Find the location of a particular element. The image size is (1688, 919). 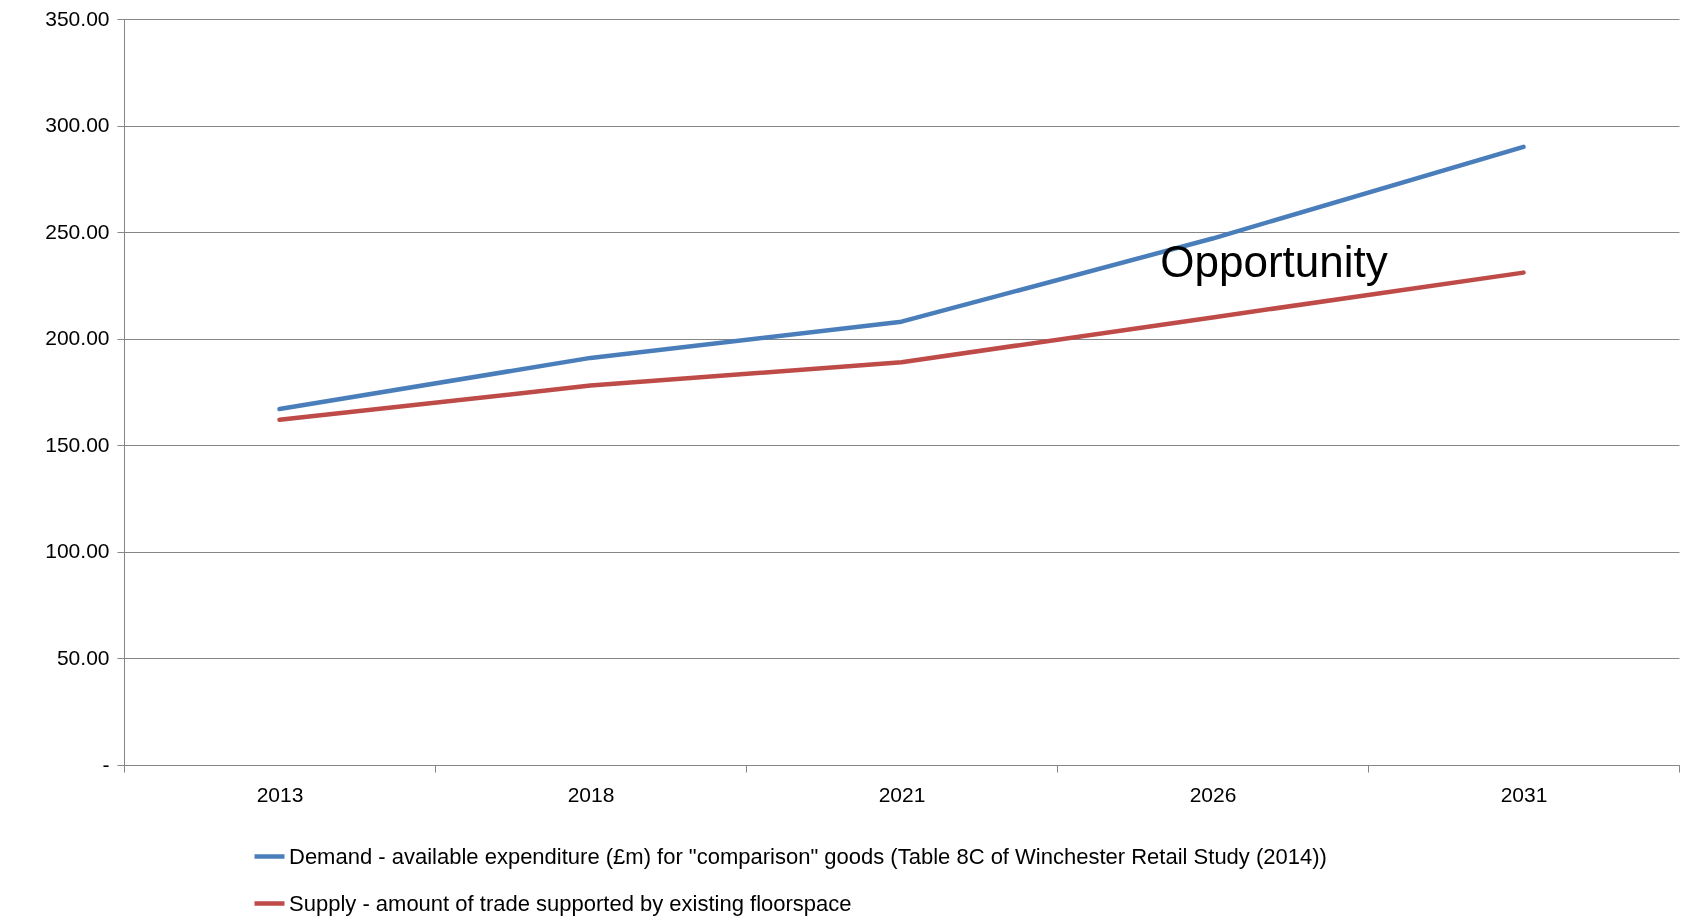

x-tick-label: 2031 is located at coordinates (1524, 794).